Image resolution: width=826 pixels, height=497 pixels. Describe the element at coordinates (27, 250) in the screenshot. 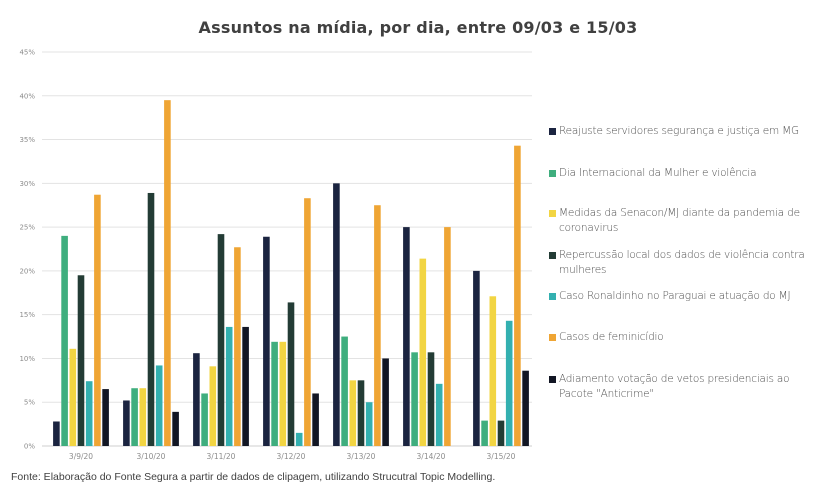

I see `y-axis-ticks: 0% 5% 10% 15% 20% 25% 30% 35% 40% 45%` at that location.